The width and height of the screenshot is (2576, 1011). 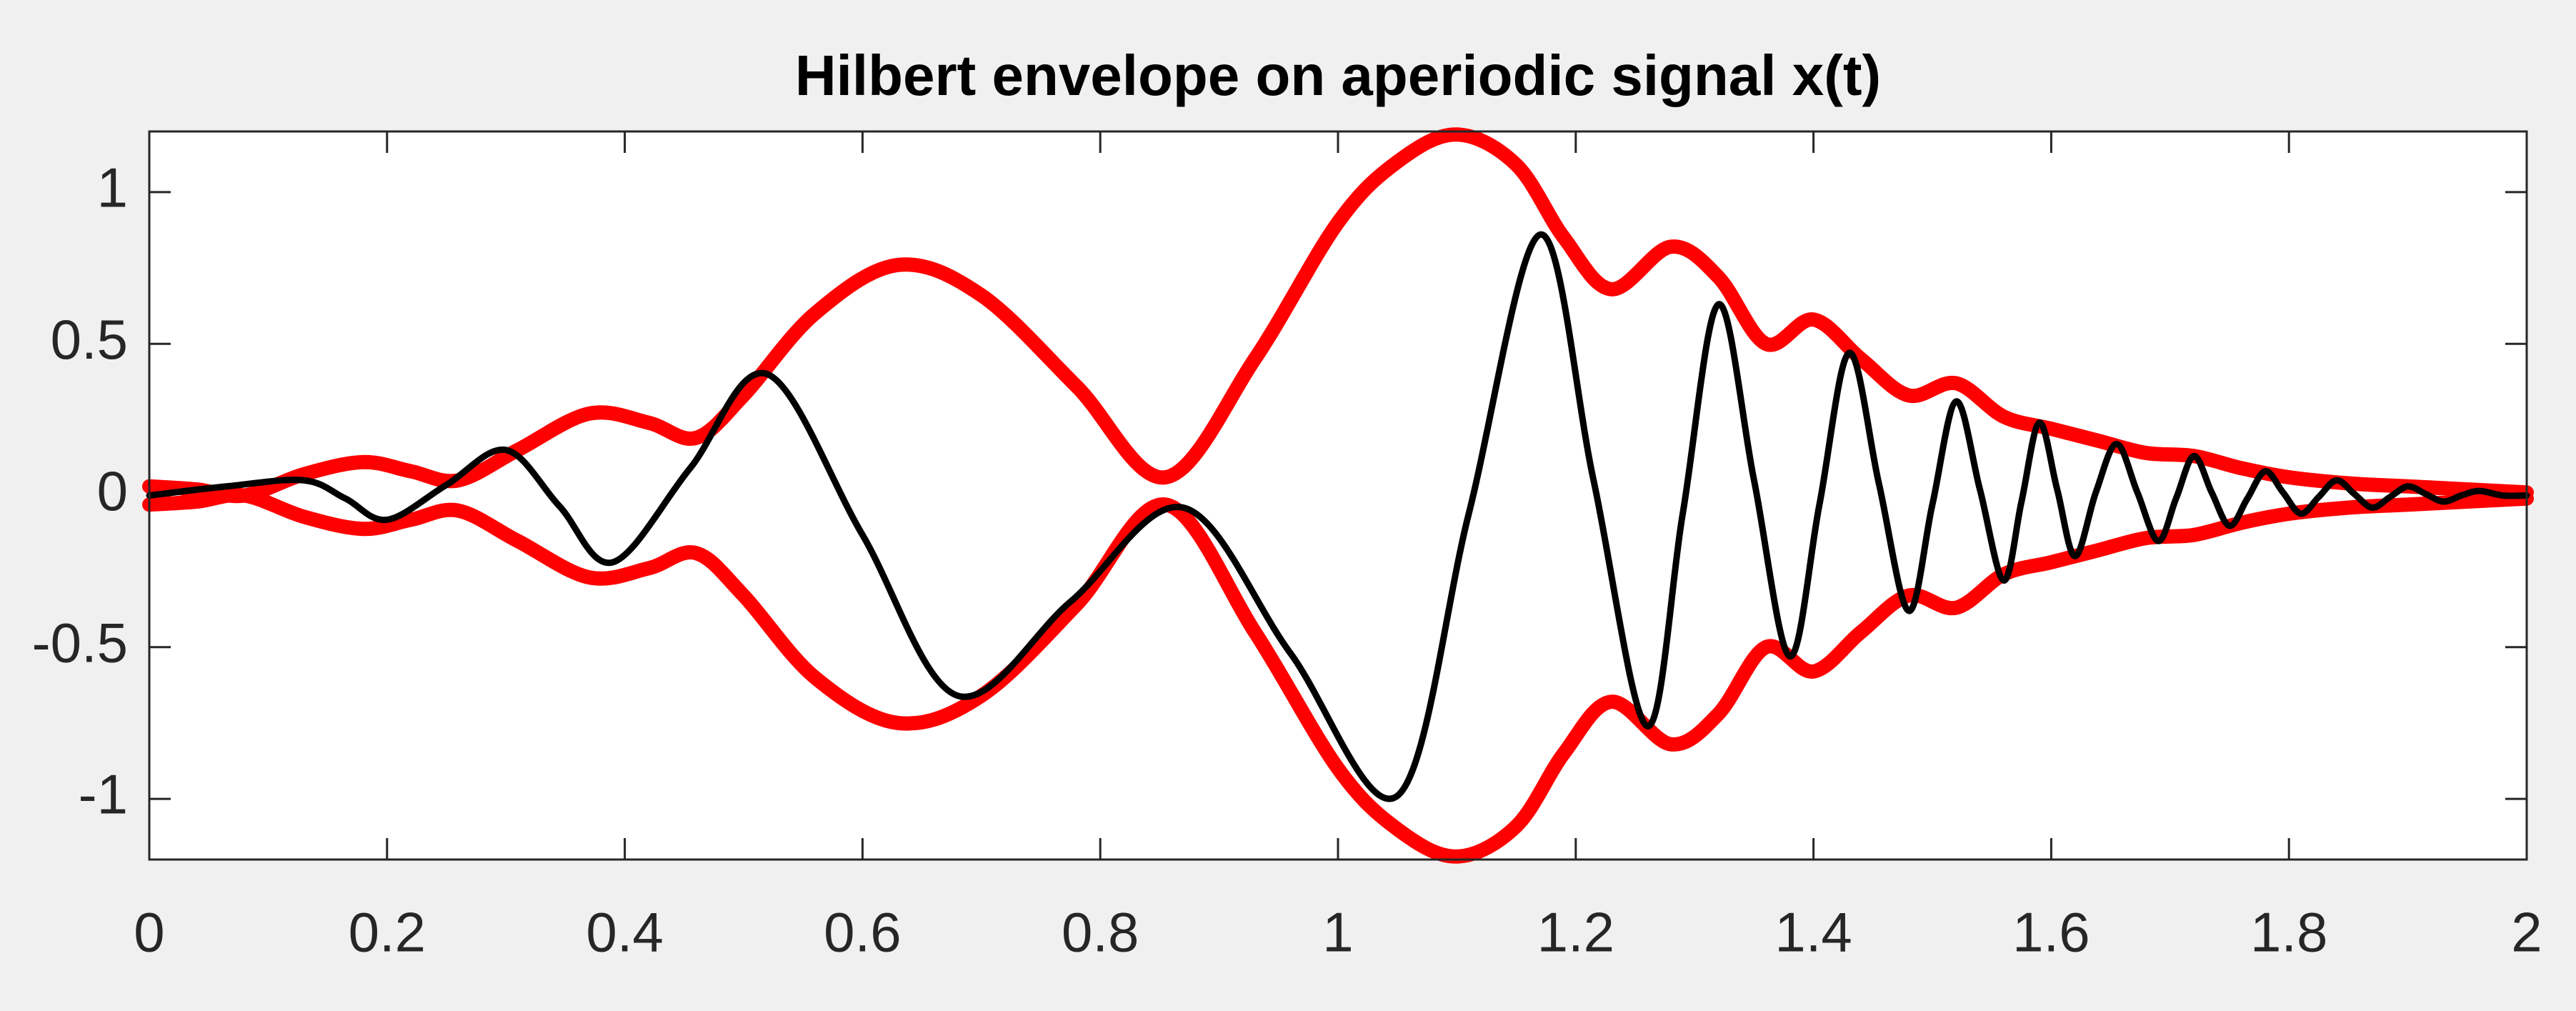 What do you see at coordinates (1576, 932) in the screenshot?
I see `x-tick-label: 1.2` at bounding box center [1576, 932].